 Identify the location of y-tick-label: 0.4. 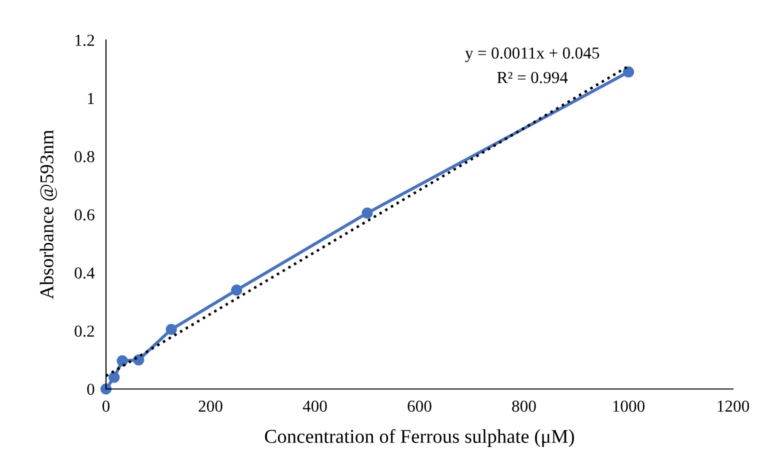
(84, 273).